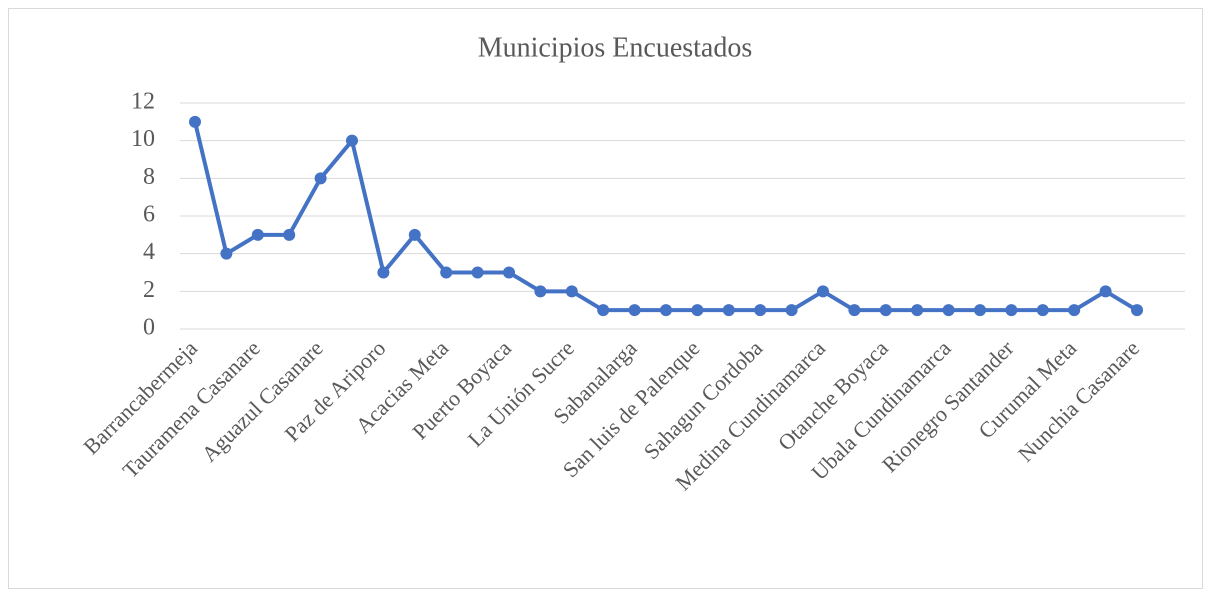 The image size is (1211, 597). I want to click on y-tick-label: 12, so click(143, 102).